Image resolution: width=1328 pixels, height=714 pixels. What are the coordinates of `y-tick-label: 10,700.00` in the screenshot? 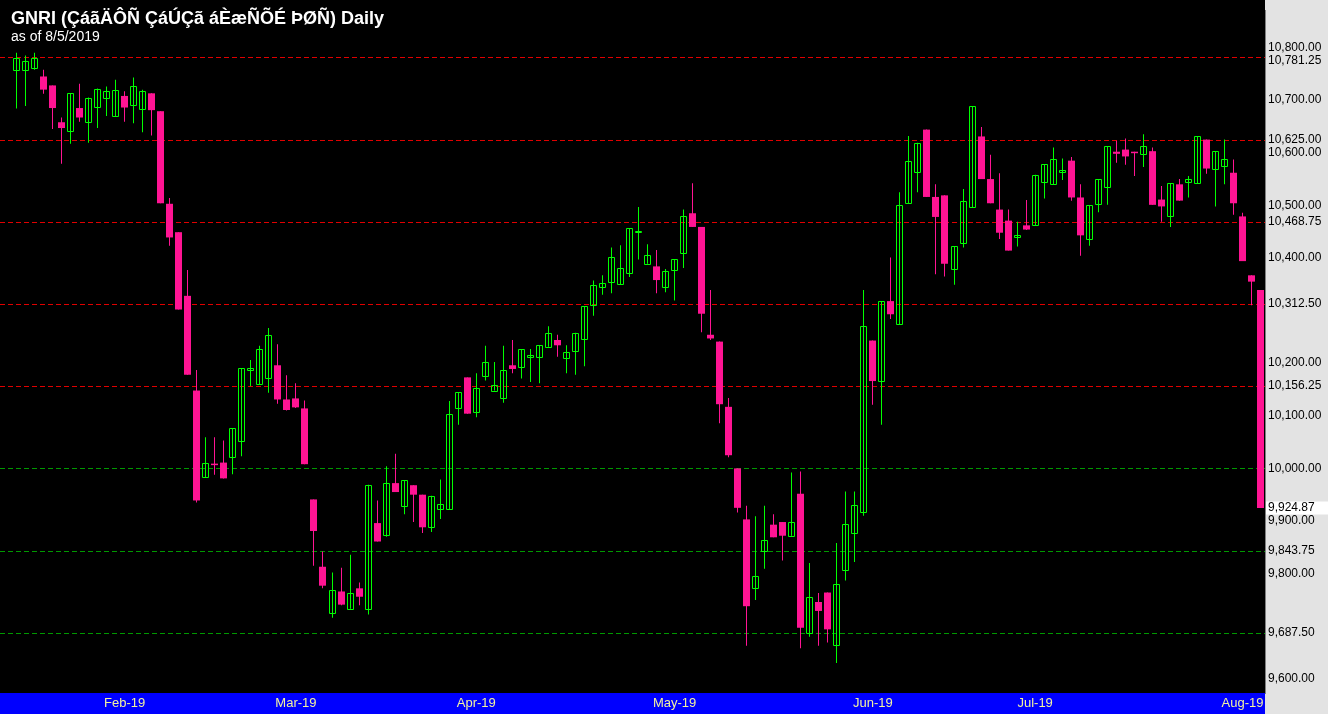 It's located at (1295, 99).